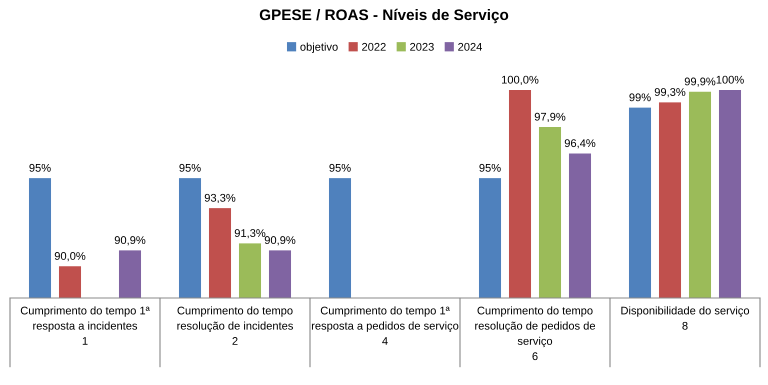 The height and width of the screenshot is (385, 768). What do you see at coordinates (535, 333) in the screenshot?
I see `x-tick-label: Cumprimento do tempo resolução de pedidos de serviço 6` at bounding box center [535, 333].